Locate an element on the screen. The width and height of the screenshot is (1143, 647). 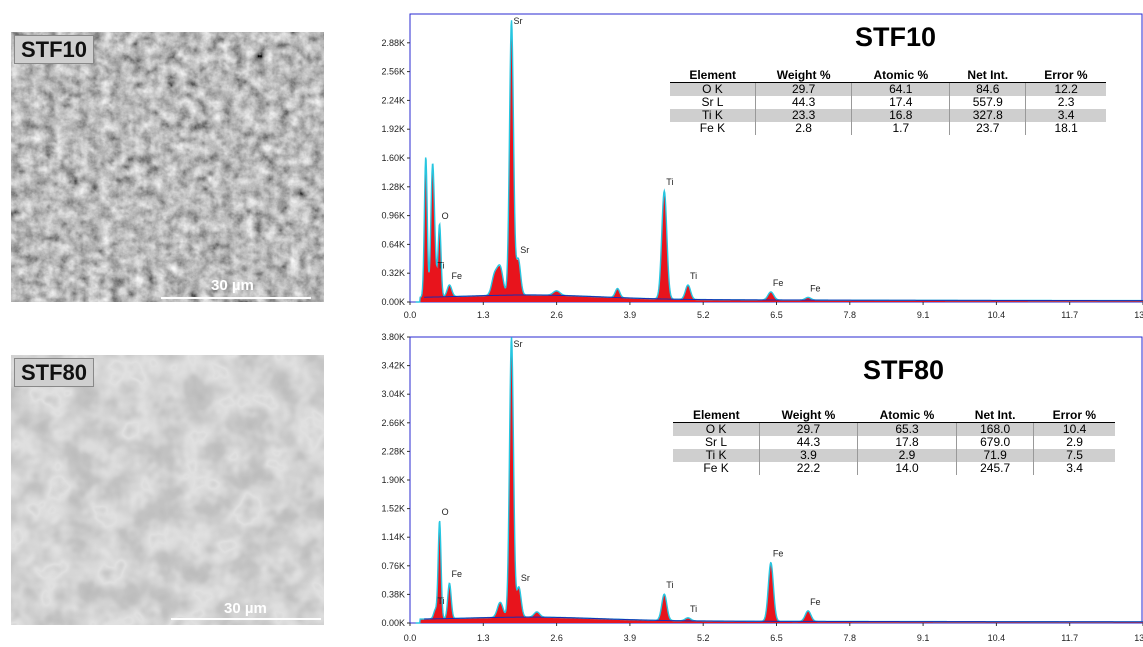
scale-bar-stf10 is located at coordinates (236, 298).